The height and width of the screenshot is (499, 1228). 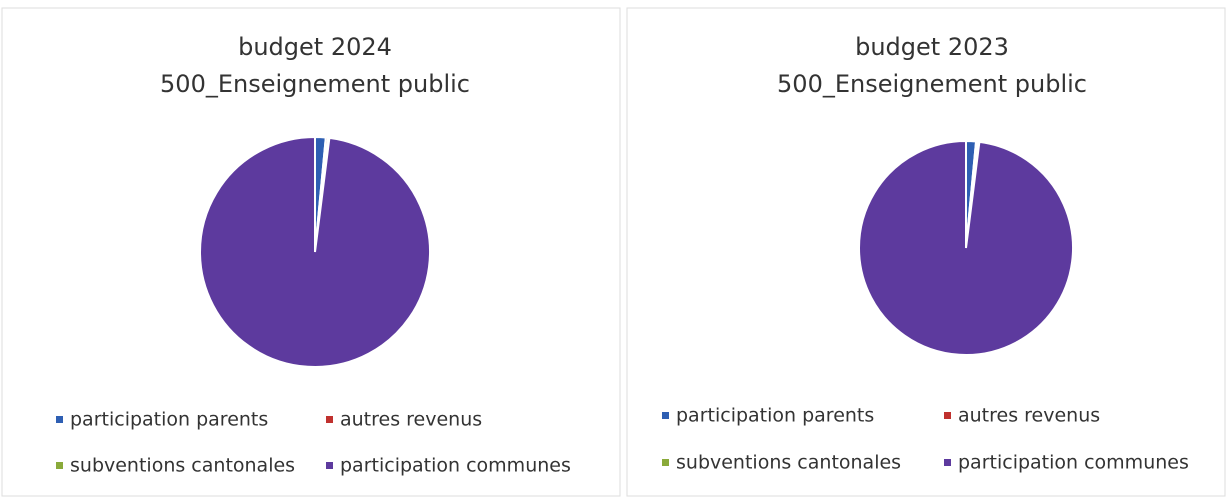 What do you see at coordinates (932, 47) in the screenshot?
I see `chart-title: budget 2023` at bounding box center [932, 47].